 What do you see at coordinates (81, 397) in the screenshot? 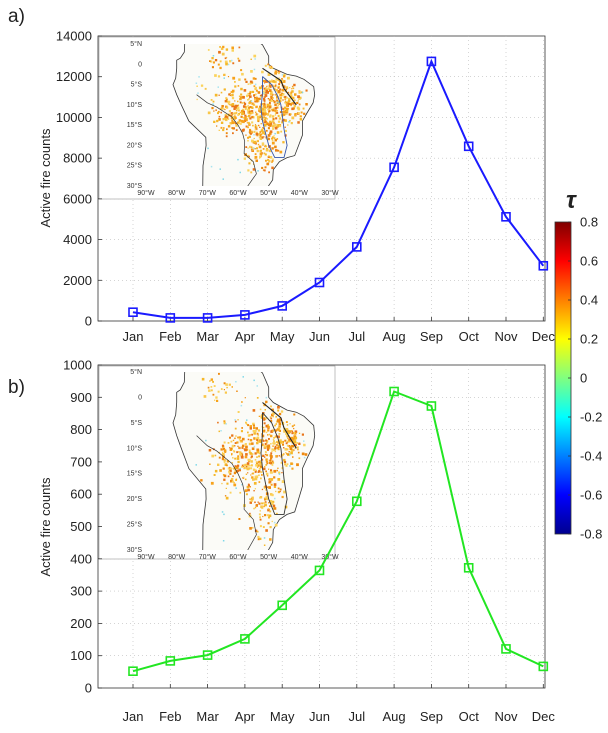
I see `y-tick-label: 900` at bounding box center [81, 397].